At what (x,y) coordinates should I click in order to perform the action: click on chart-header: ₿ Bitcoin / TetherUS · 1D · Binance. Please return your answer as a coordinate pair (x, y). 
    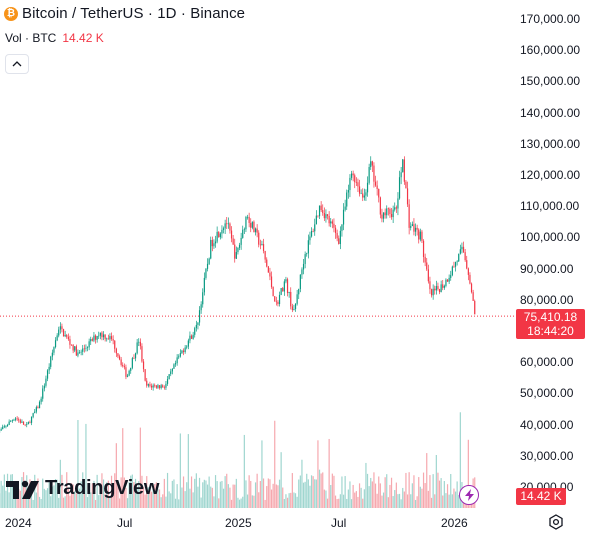
    Looking at the image, I should click on (124, 13).